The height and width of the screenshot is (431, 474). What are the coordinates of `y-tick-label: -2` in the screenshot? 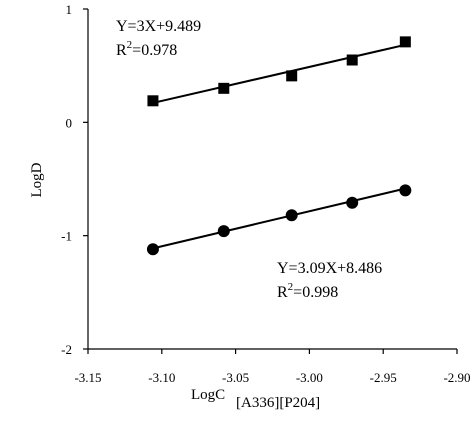 It's located at (66, 349).